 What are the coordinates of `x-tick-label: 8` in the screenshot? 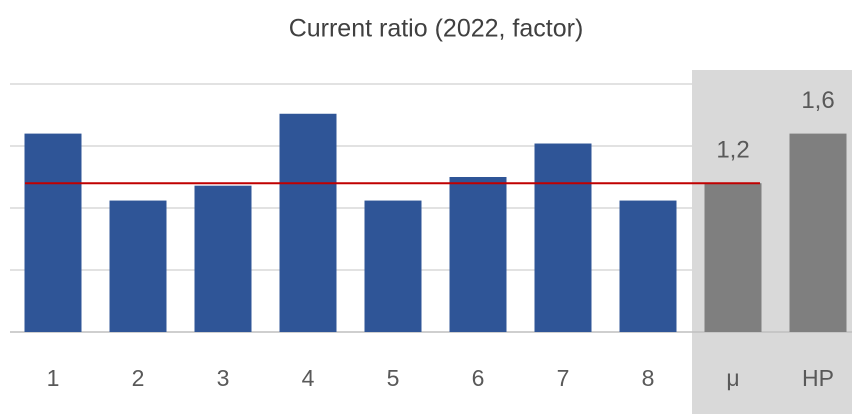 It's located at (648, 378).